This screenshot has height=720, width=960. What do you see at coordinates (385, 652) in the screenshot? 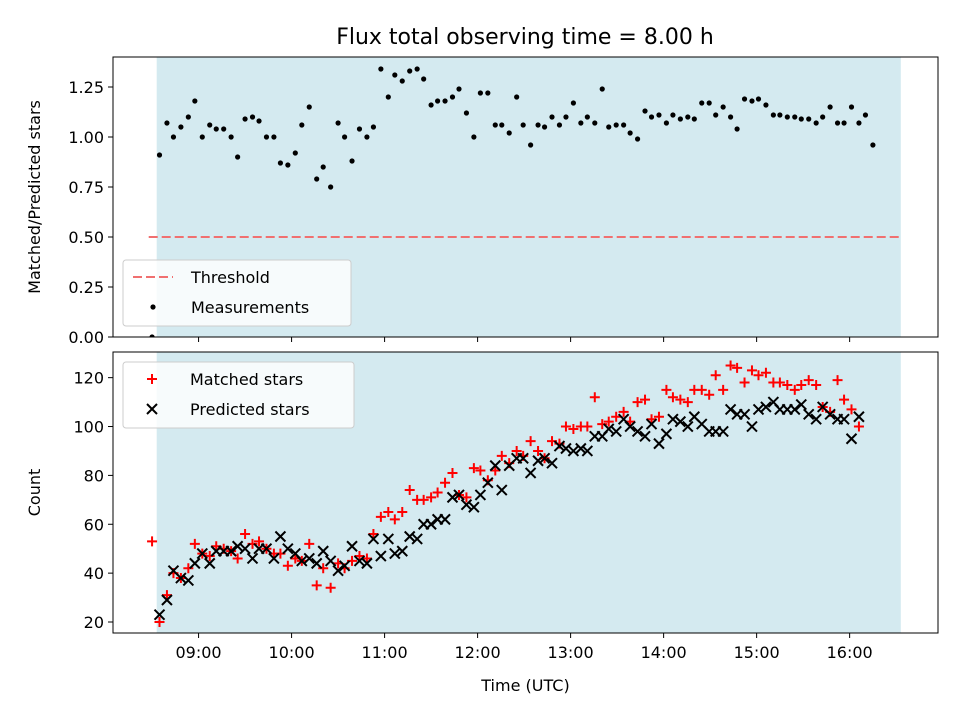
I see `x-tick-label: 11:00` at bounding box center [385, 652].